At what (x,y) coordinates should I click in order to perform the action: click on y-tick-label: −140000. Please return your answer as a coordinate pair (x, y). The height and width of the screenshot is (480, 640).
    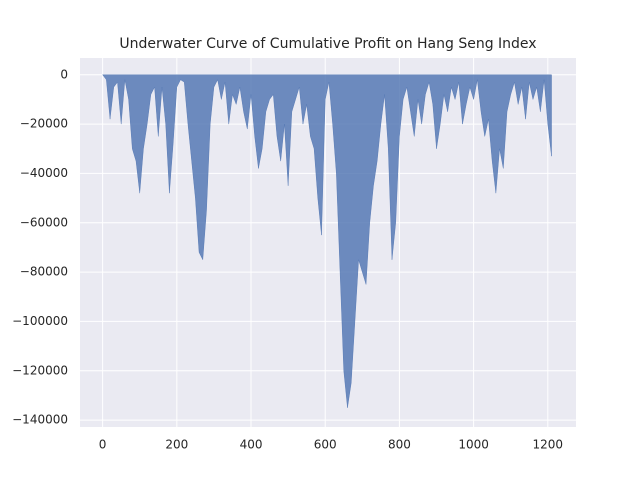
    Looking at the image, I should click on (40, 420).